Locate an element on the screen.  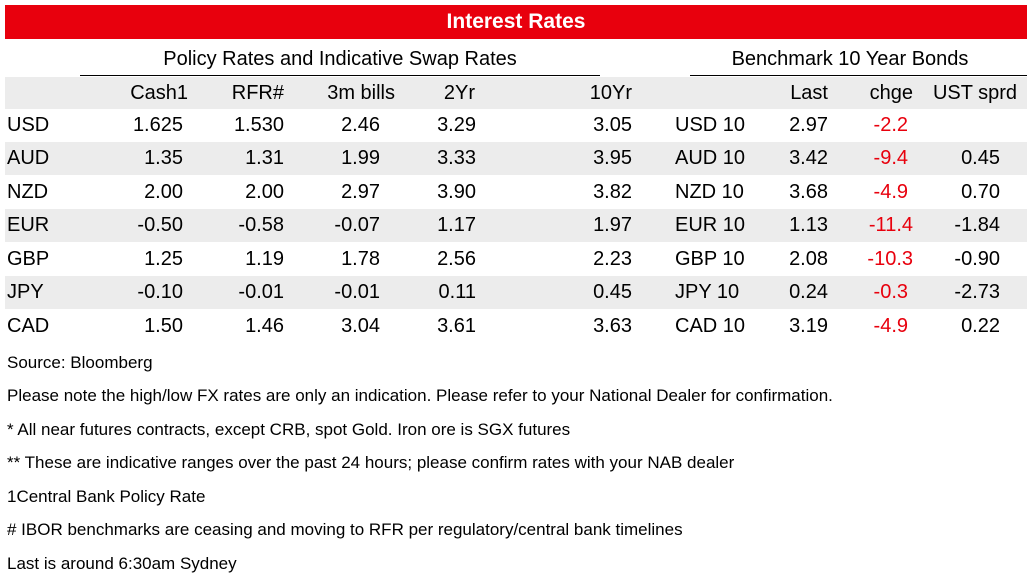
2yr-swap-rate: 3.90 is located at coordinates (456, 192).